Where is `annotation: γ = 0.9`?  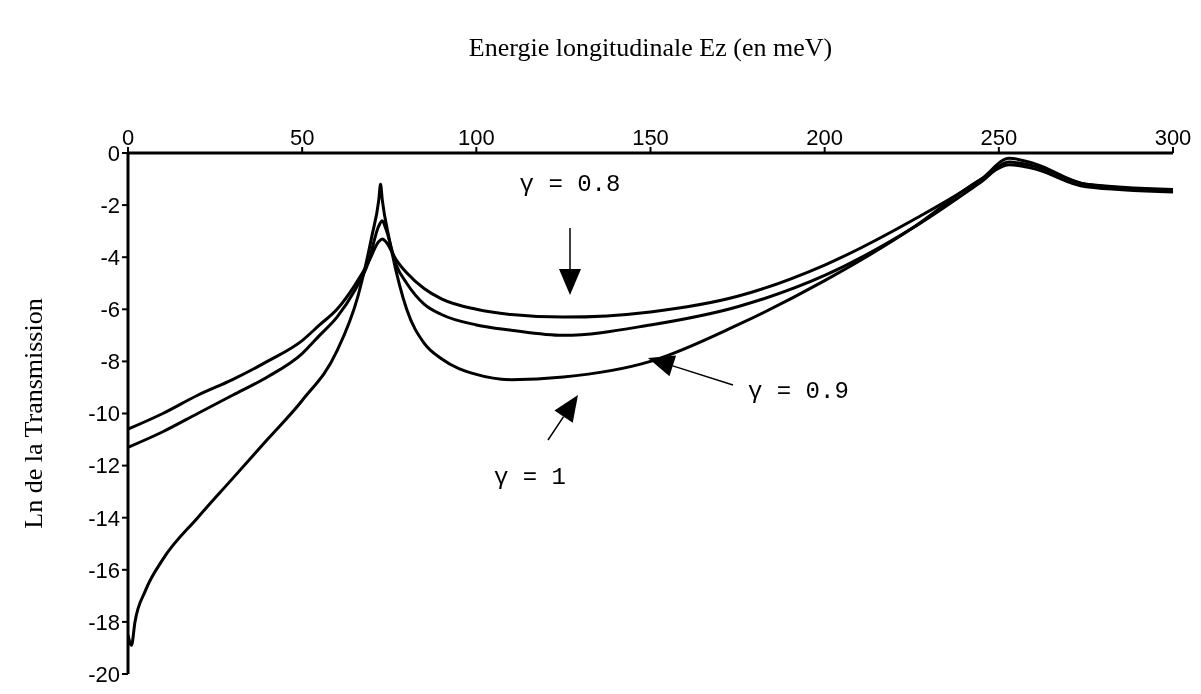
annotation: γ = 0.9 is located at coordinates (798, 392).